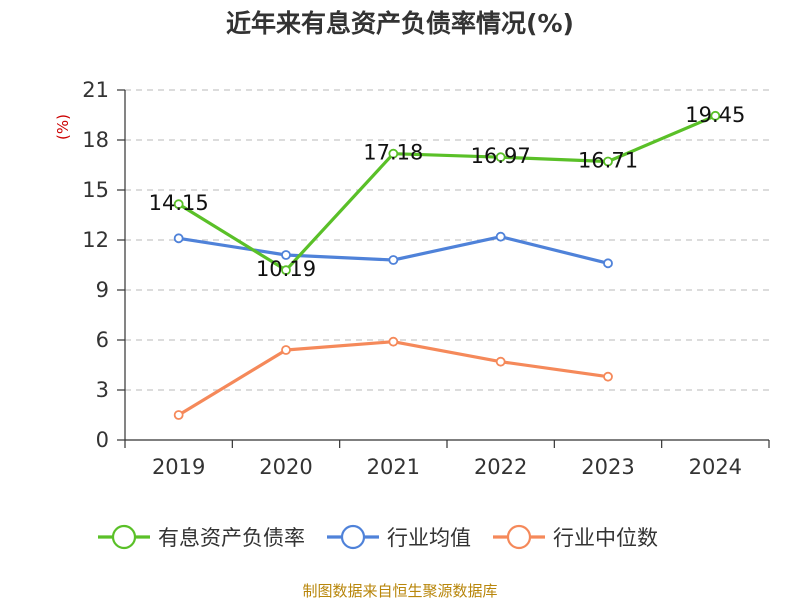 The width and height of the screenshot is (800, 600). I want to click on x-tick-label: 2023, so click(607, 467).